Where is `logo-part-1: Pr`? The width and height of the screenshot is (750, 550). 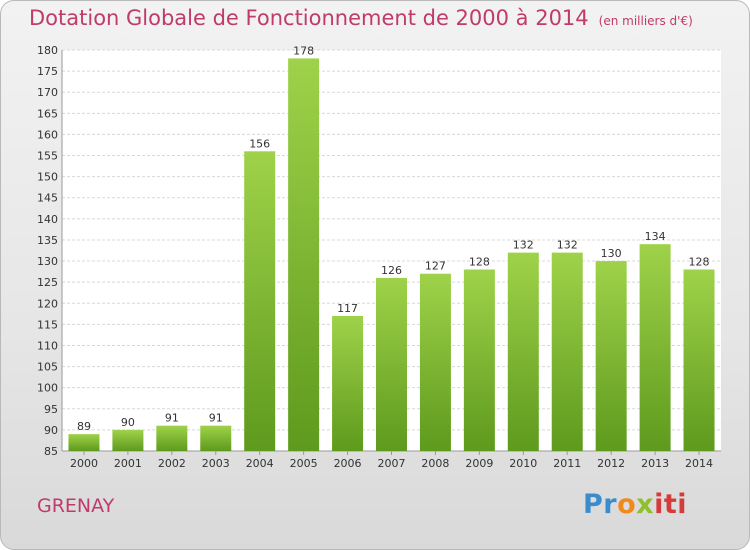
logo-part-1: Pr is located at coordinates (600, 504).